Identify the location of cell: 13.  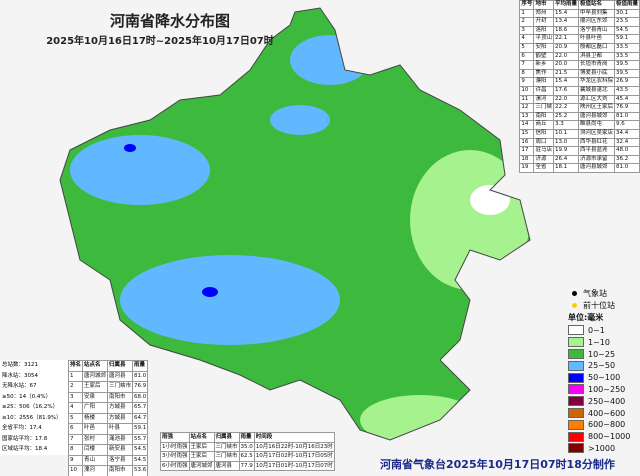
(527, 116).